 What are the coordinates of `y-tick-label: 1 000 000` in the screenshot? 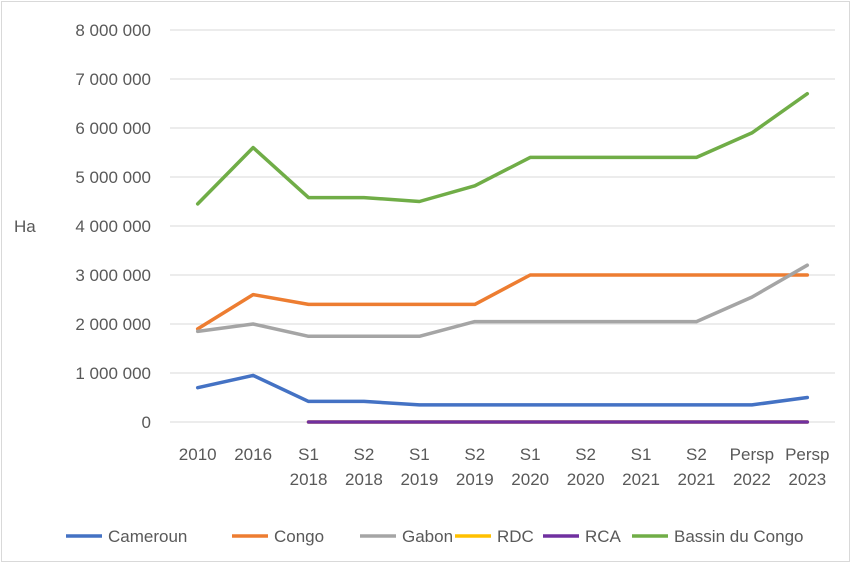 It's located at (113, 373).